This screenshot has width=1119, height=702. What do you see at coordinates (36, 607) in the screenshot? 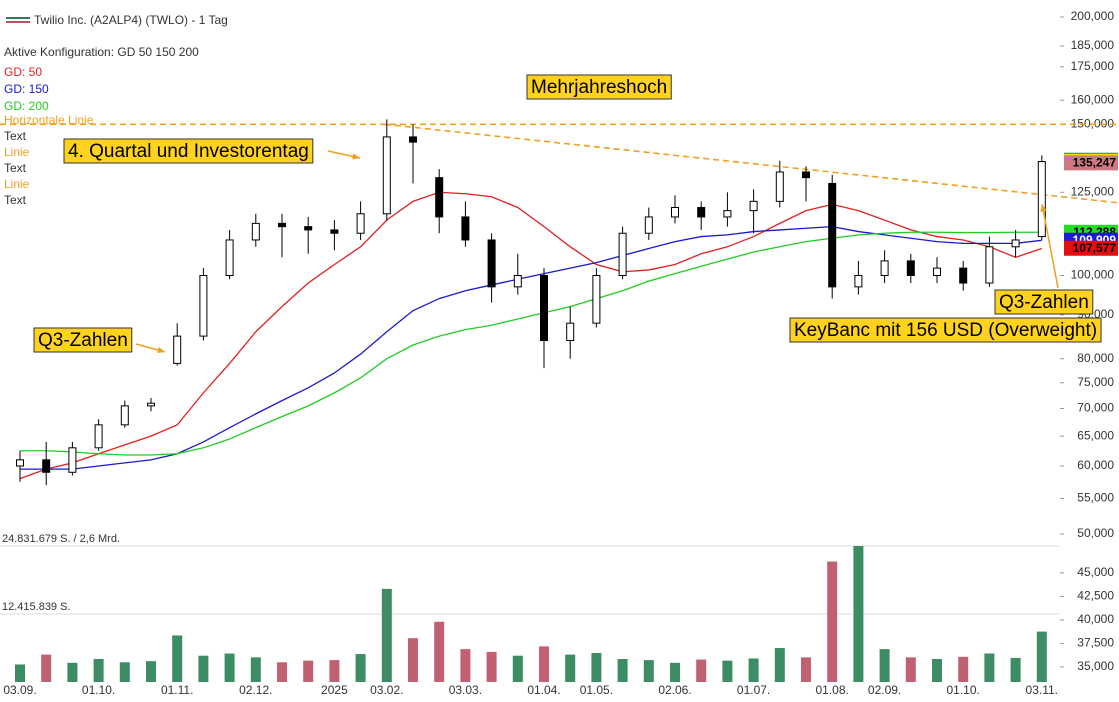
I see `volume-label: 12.415.839 S.` at bounding box center [36, 607].